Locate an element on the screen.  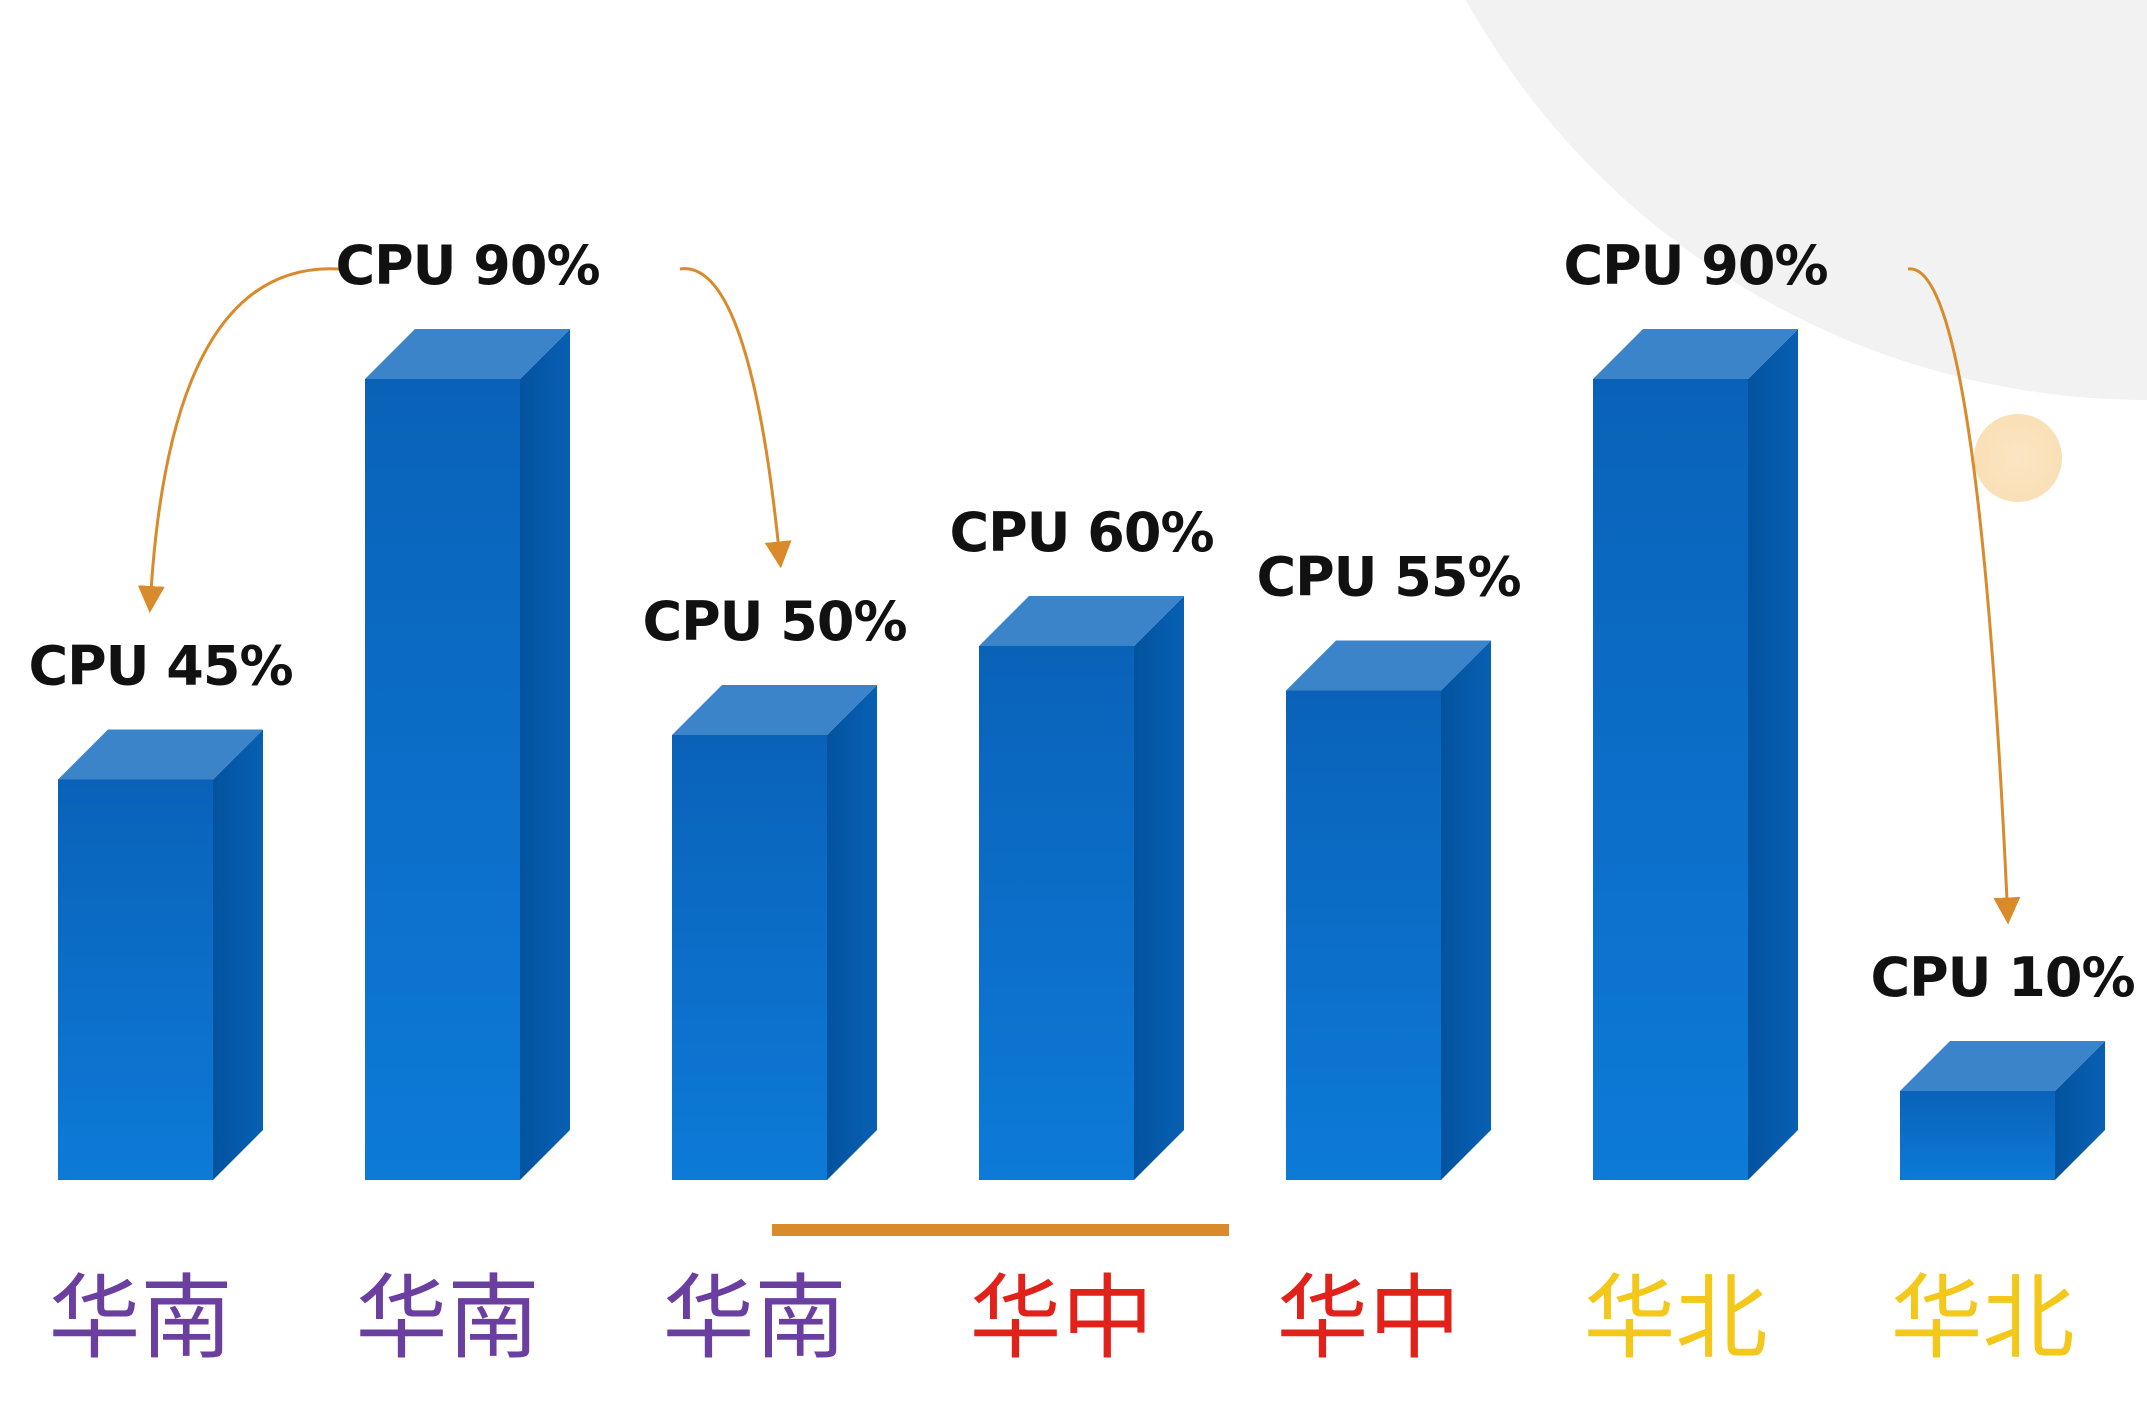
data-label: CPU 45% is located at coordinates (160, 666).